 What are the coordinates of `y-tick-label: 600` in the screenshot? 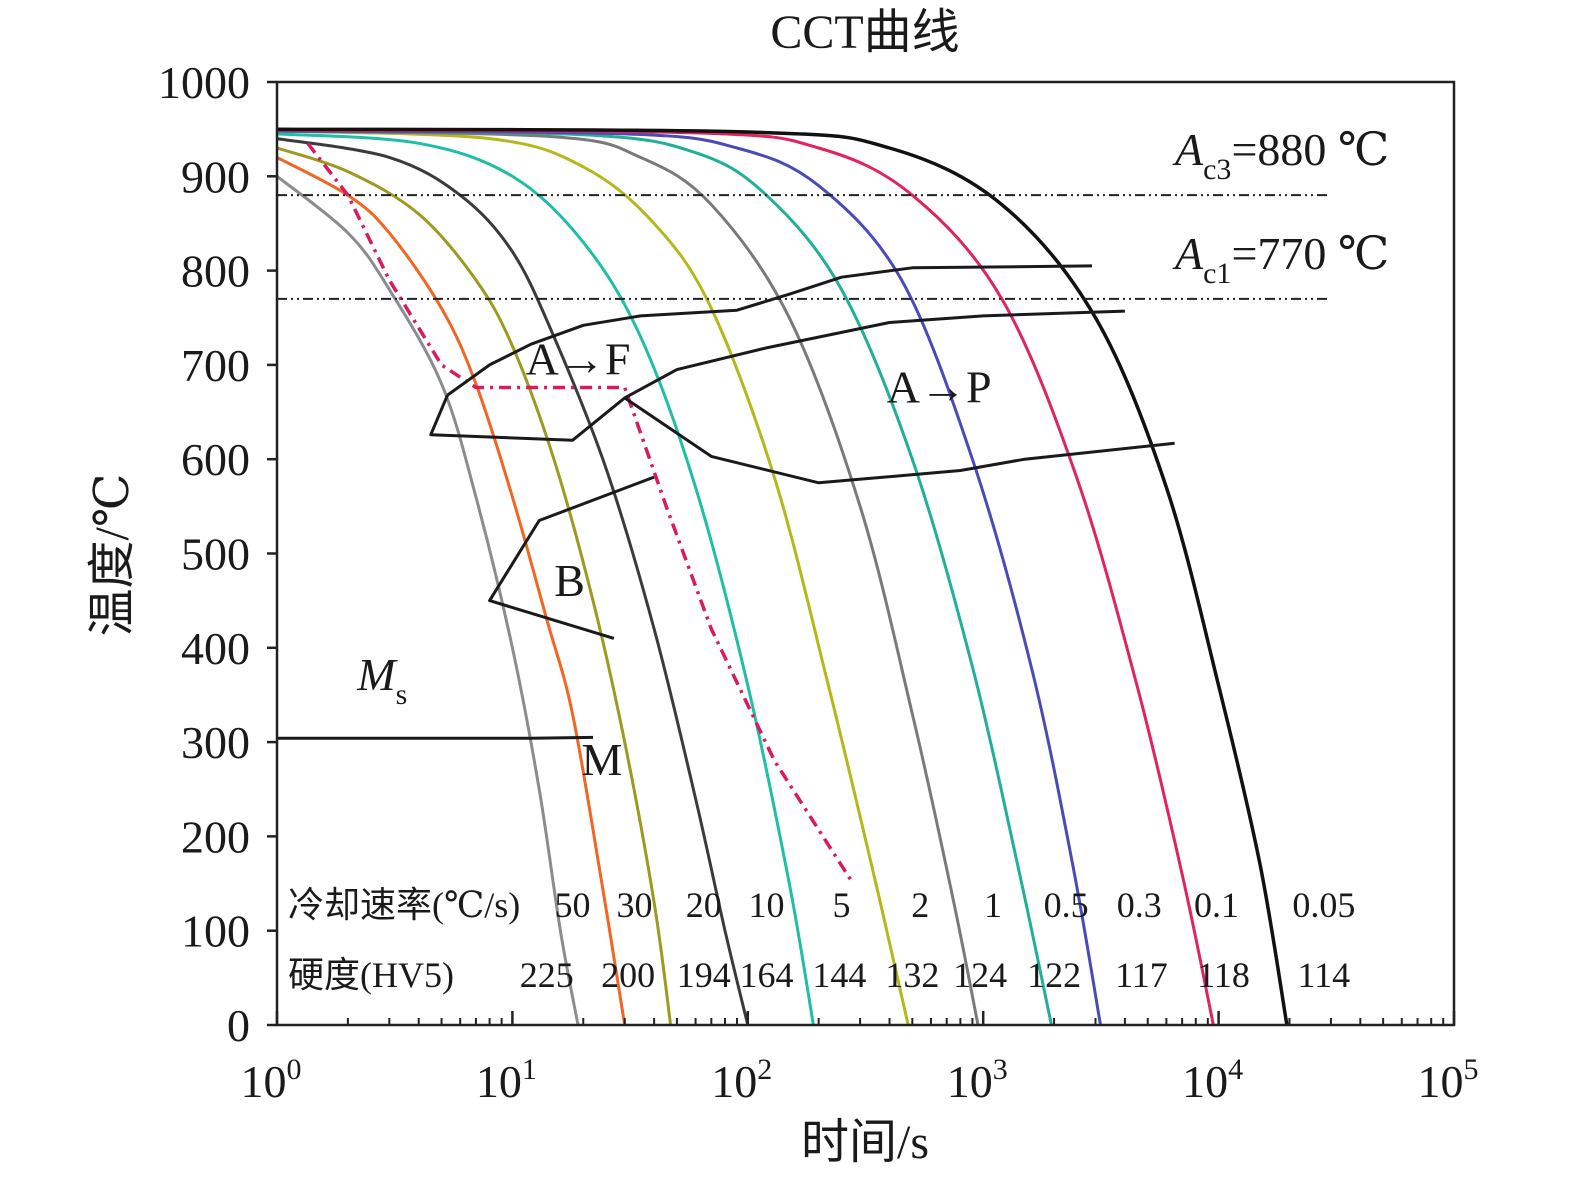 It's located at (215, 459).